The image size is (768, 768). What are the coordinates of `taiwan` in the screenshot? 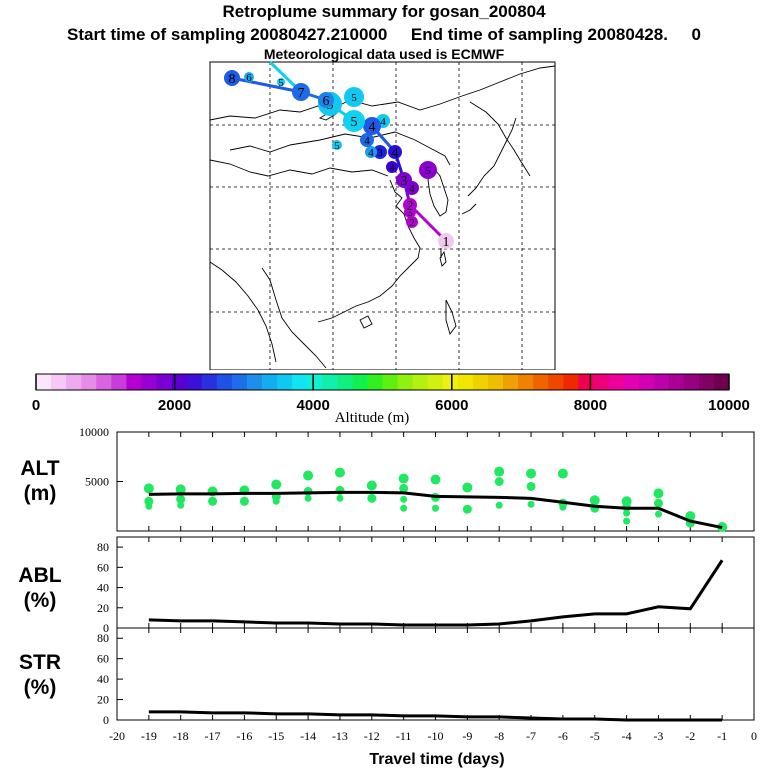 It's located at (443, 258).